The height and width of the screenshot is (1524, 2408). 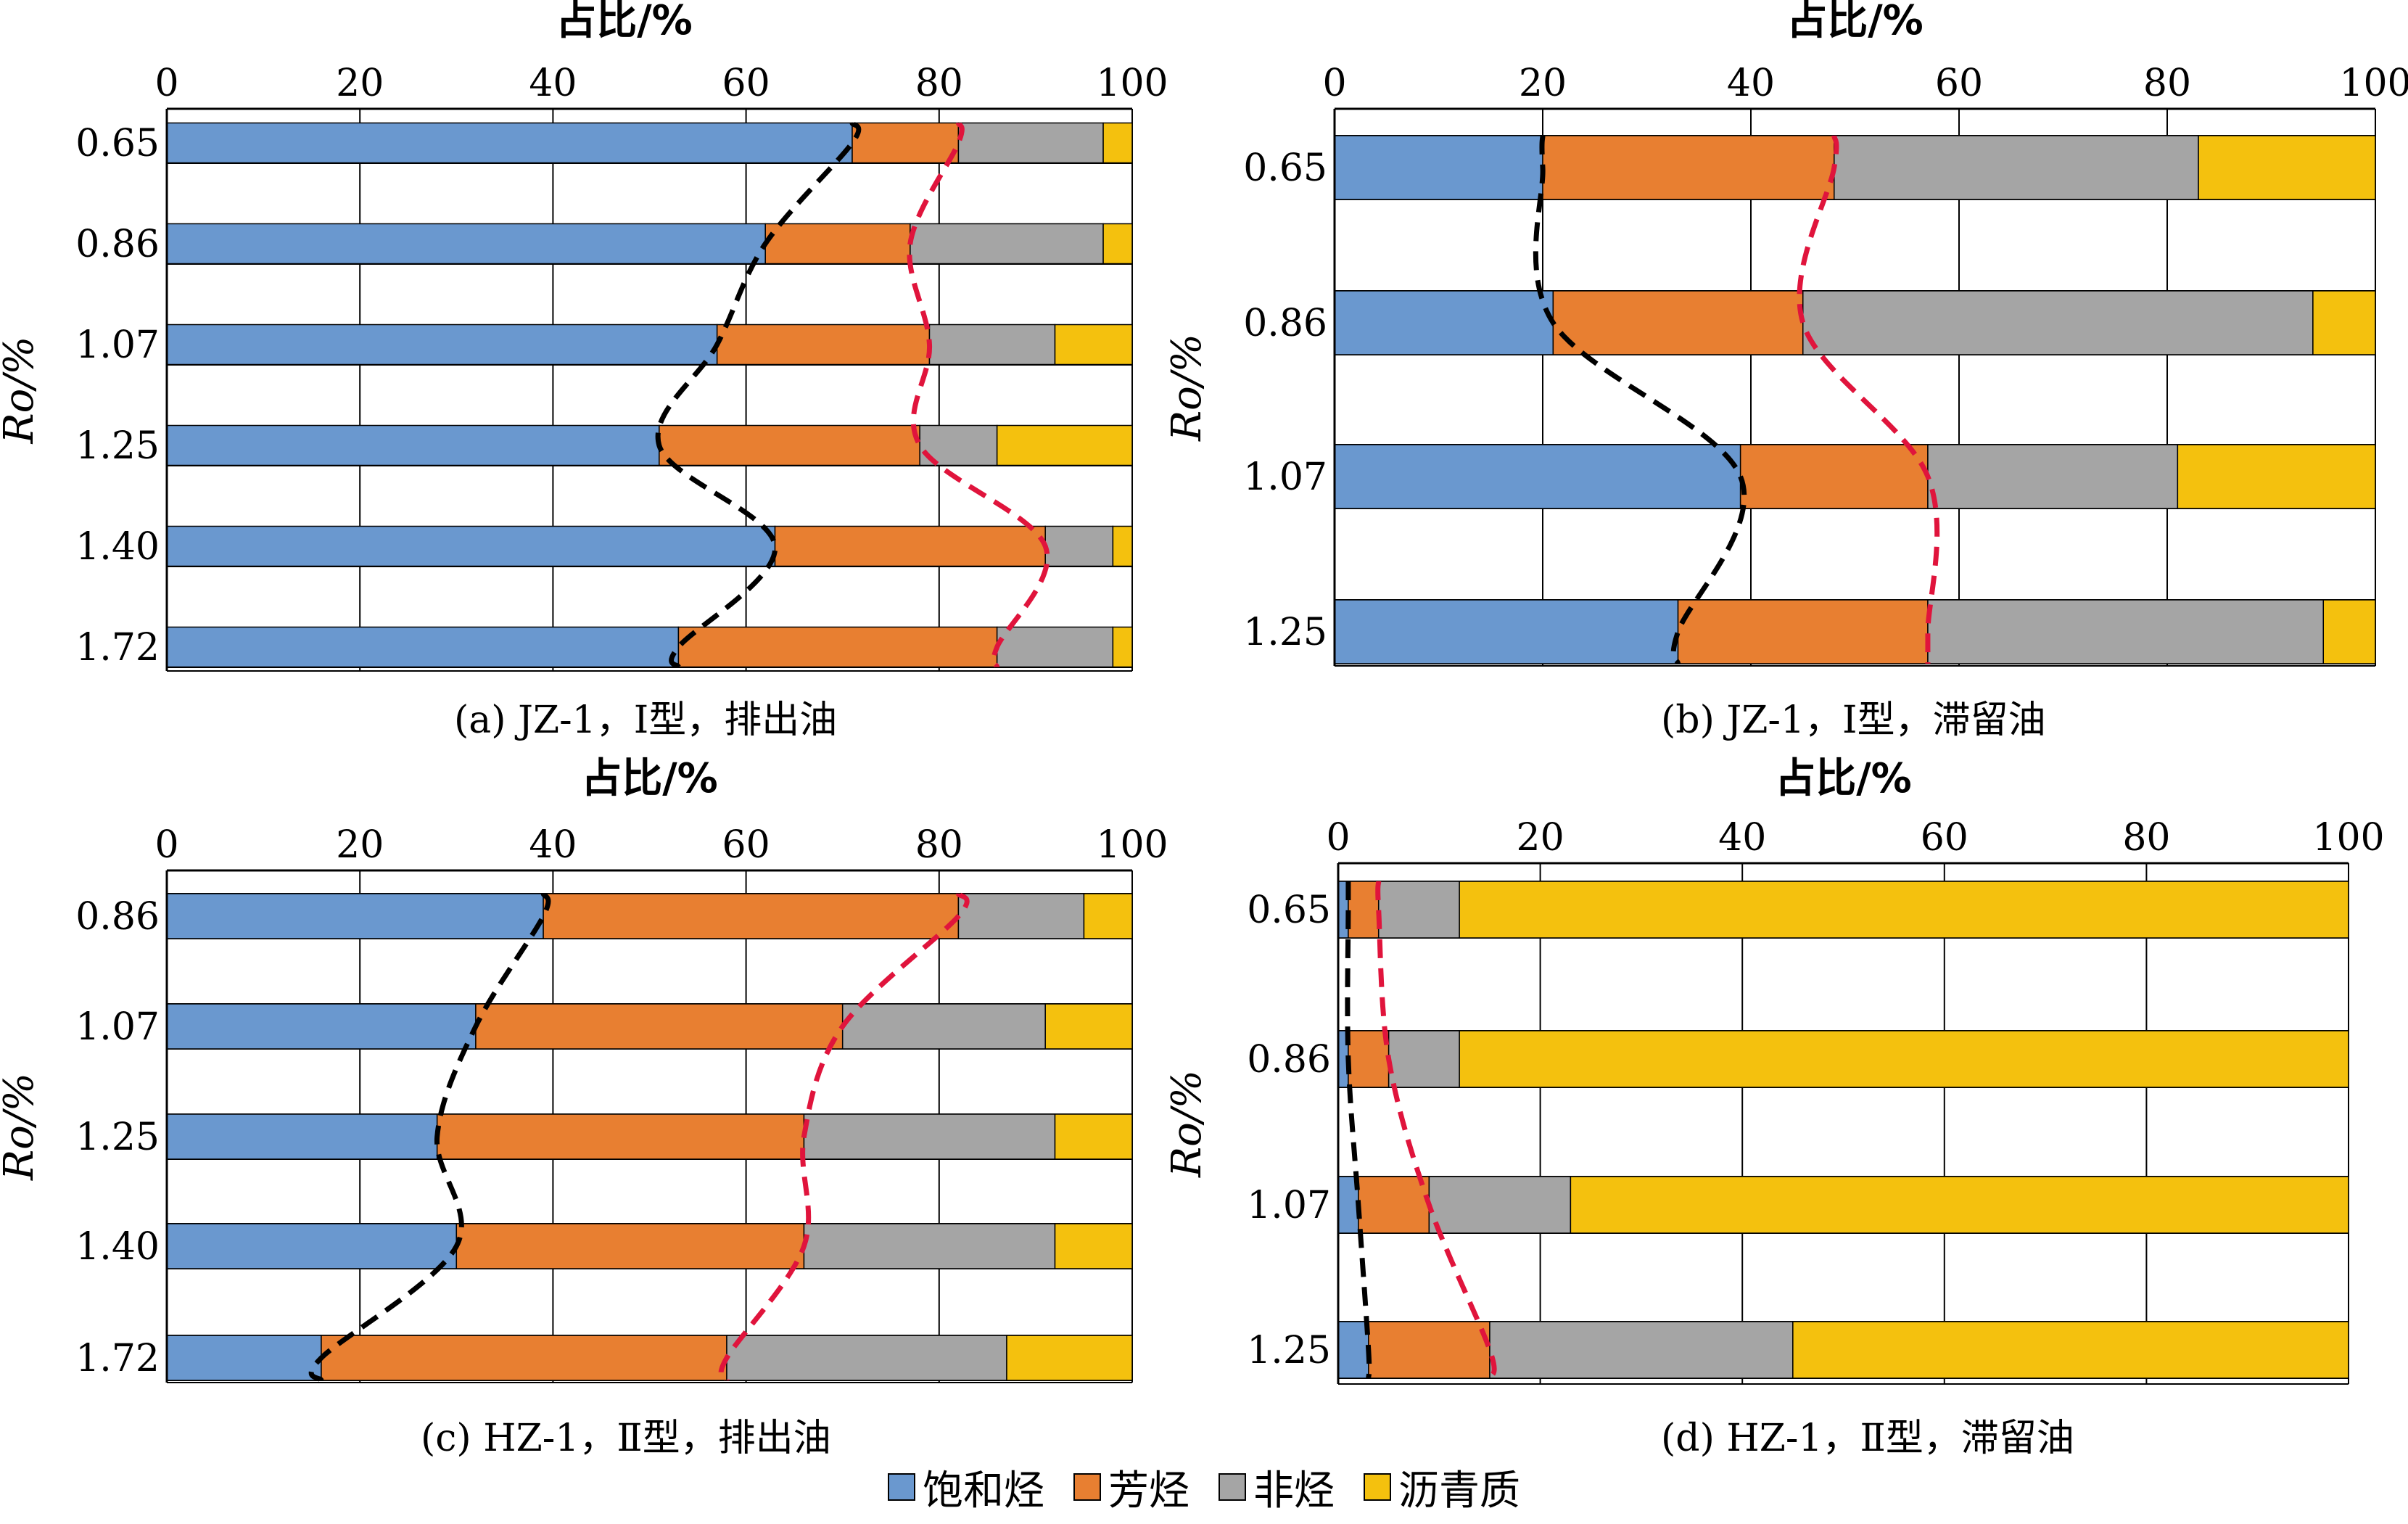 What do you see at coordinates (1232, 1487) in the screenshot?
I see `legend-swatch-resins` at bounding box center [1232, 1487].